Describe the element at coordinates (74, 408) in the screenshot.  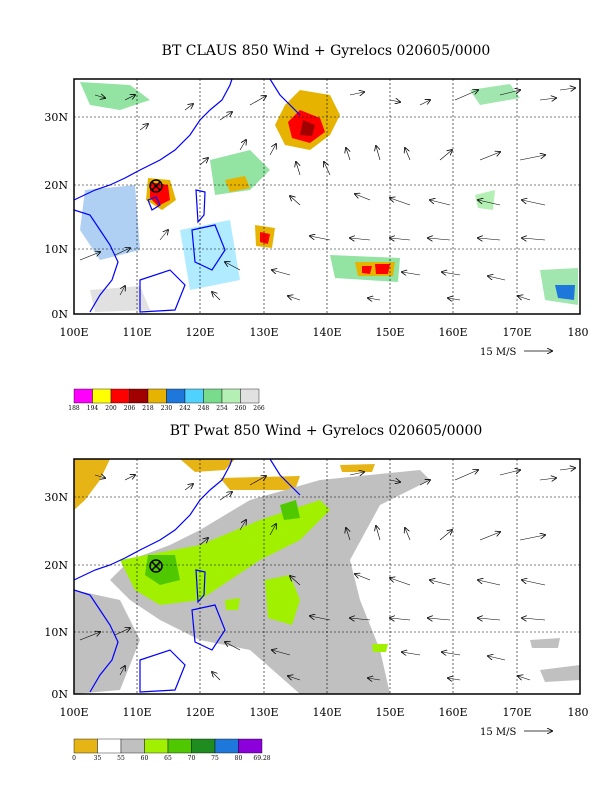
I see `colorbar-label: 188` at that location.